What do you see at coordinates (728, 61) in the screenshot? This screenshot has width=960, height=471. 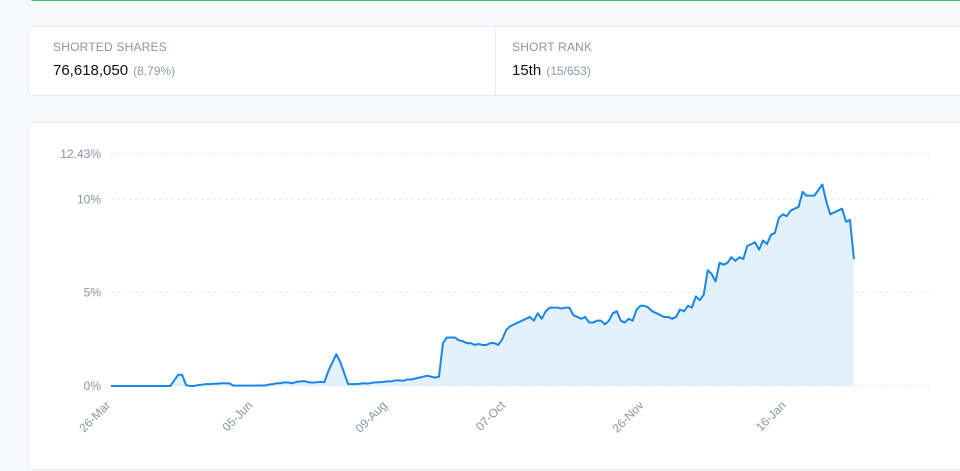 I see `short-rank-stat: SHORT RANK 15th (15/653)` at bounding box center [728, 61].